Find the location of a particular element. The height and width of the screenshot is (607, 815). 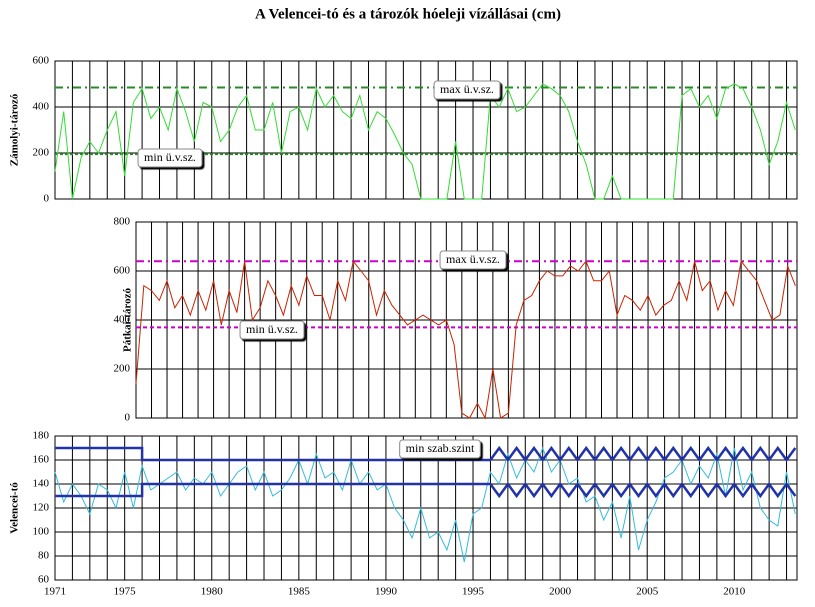

annotation: min szab.szint is located at coordinates (440, 448).